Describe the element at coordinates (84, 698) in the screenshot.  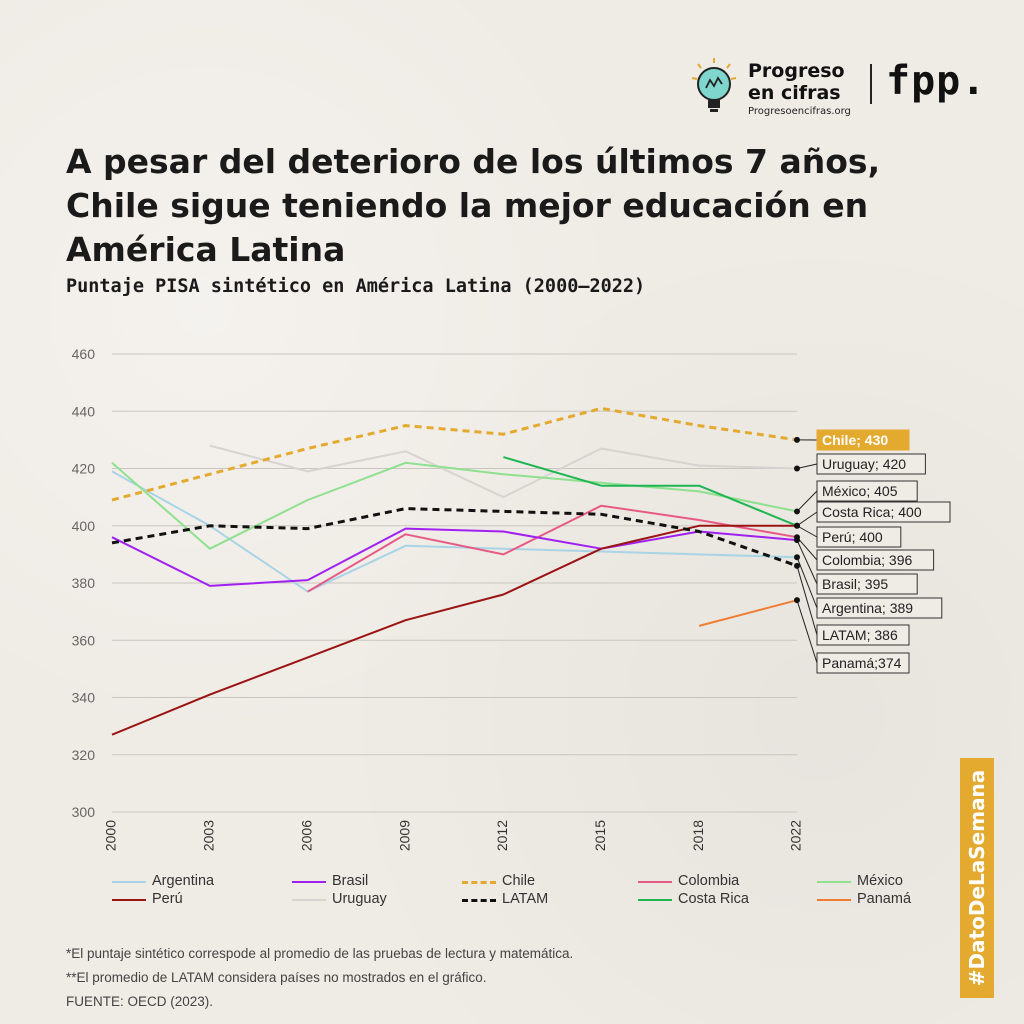
I see `y-tick-label: 340` at that location.